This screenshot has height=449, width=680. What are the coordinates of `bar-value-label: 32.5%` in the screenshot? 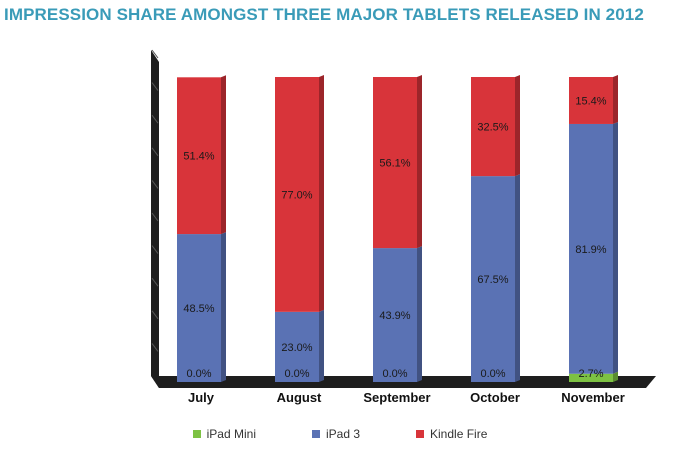 It's located at (492, 128).